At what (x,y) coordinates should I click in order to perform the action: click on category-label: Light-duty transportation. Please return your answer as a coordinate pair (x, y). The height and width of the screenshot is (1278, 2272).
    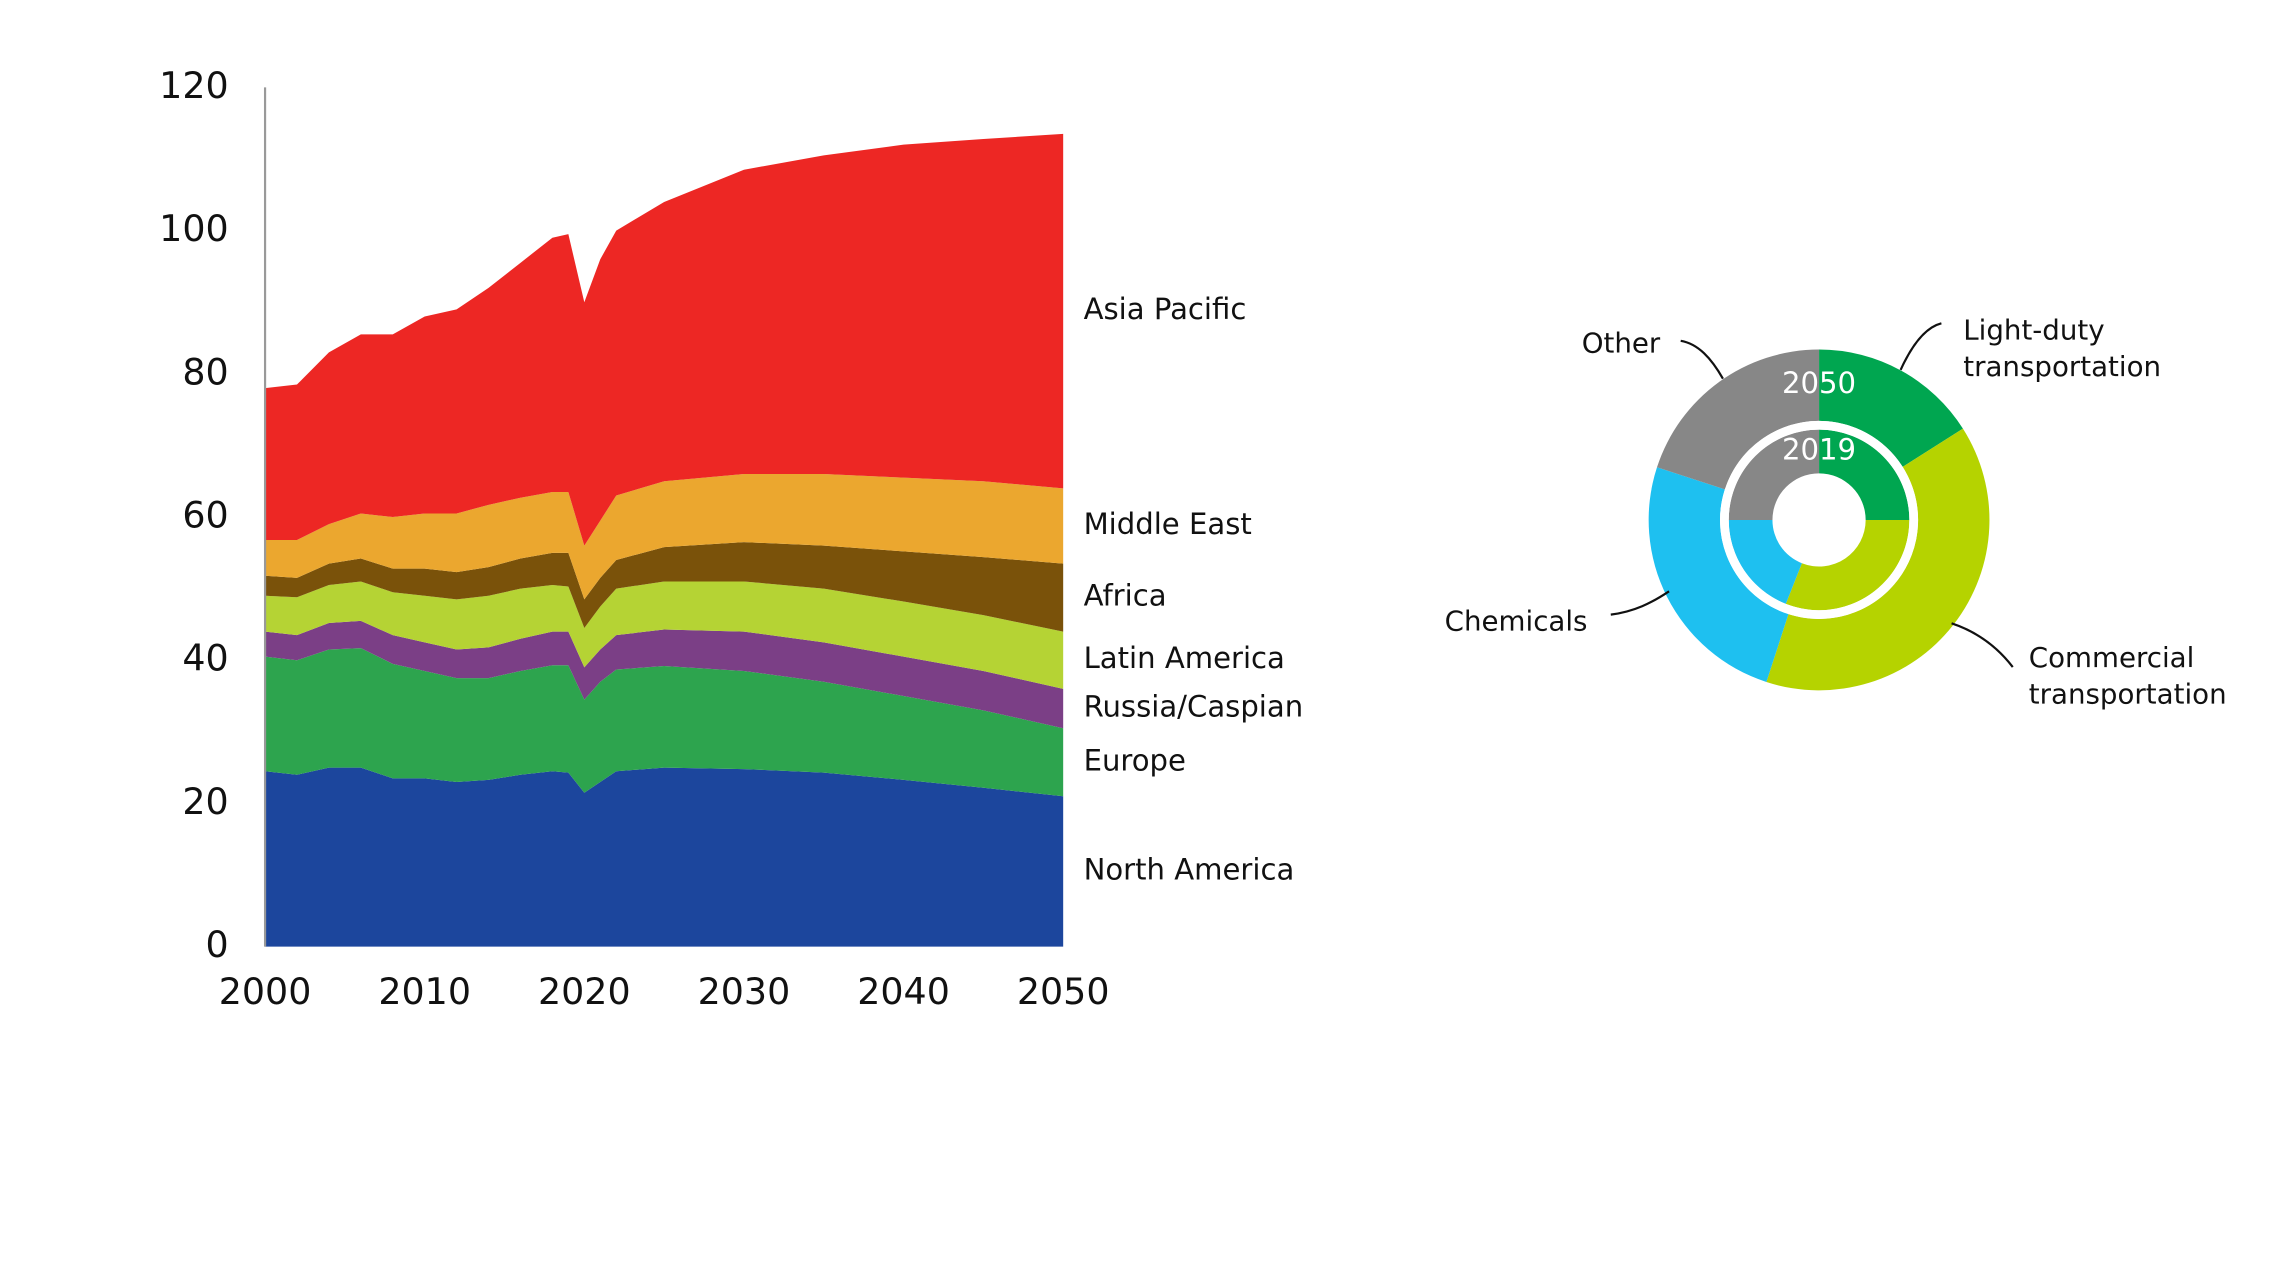
    Looking at the image, I should click on (2062, 348).